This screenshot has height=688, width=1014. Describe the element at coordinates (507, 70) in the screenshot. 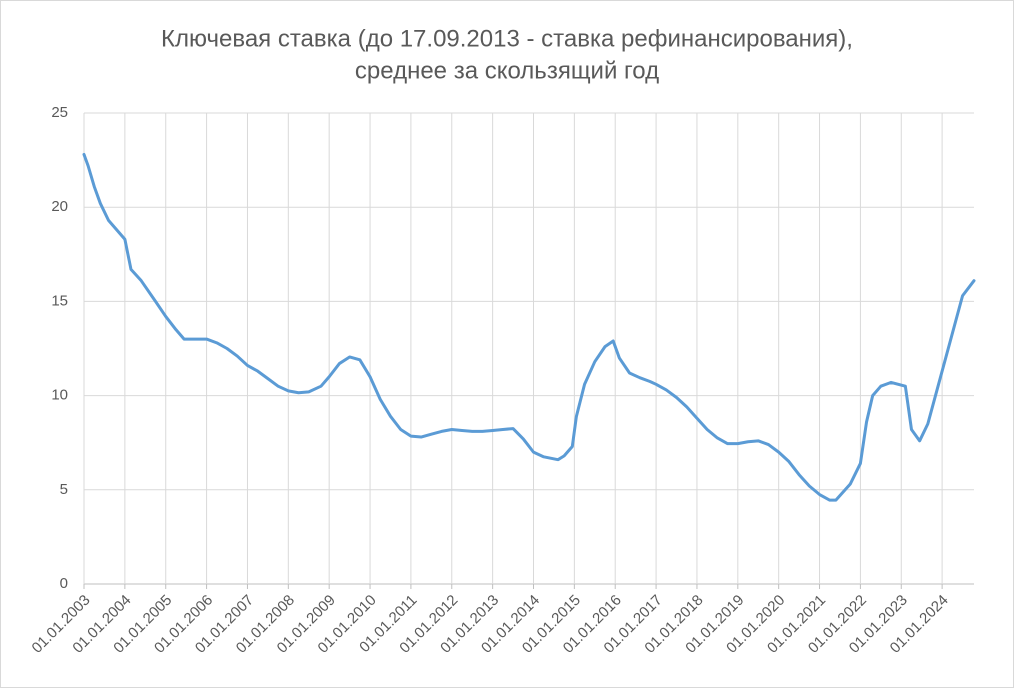

I see `chart-title: среднее за скользящий год` at that location.